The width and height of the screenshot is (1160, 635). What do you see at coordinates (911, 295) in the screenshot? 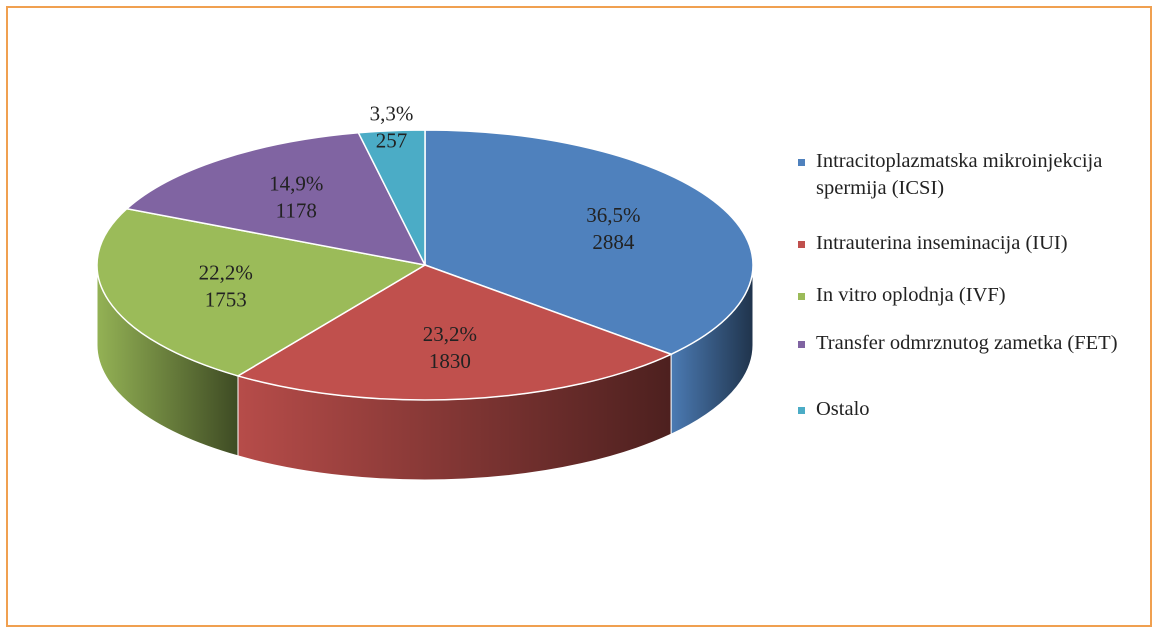
I see `legend-label: In vitro oplodnja (IVF)` at bounding box center [911, 295].